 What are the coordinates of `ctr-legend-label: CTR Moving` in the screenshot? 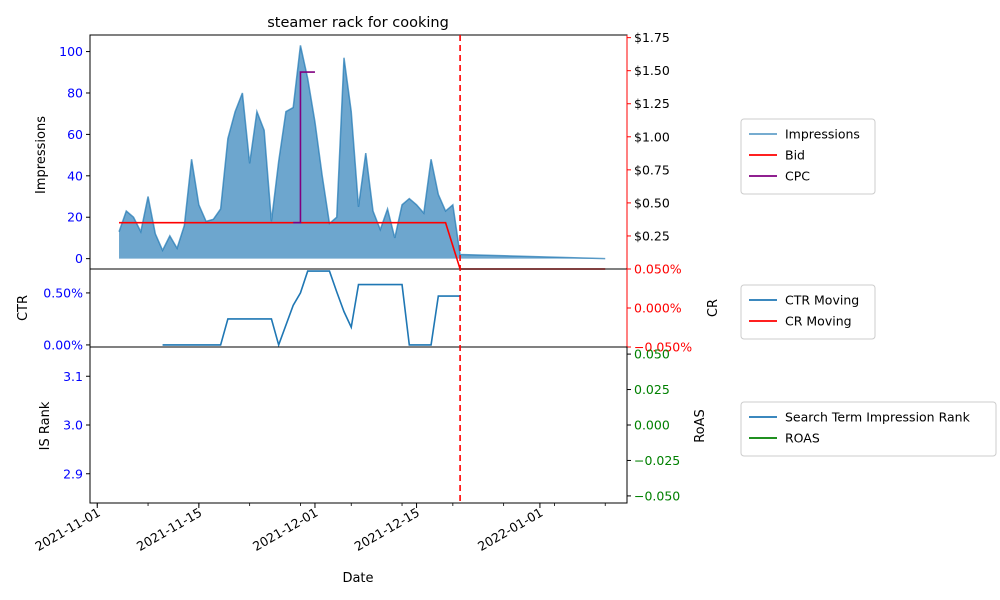 It's located at (822, 300).